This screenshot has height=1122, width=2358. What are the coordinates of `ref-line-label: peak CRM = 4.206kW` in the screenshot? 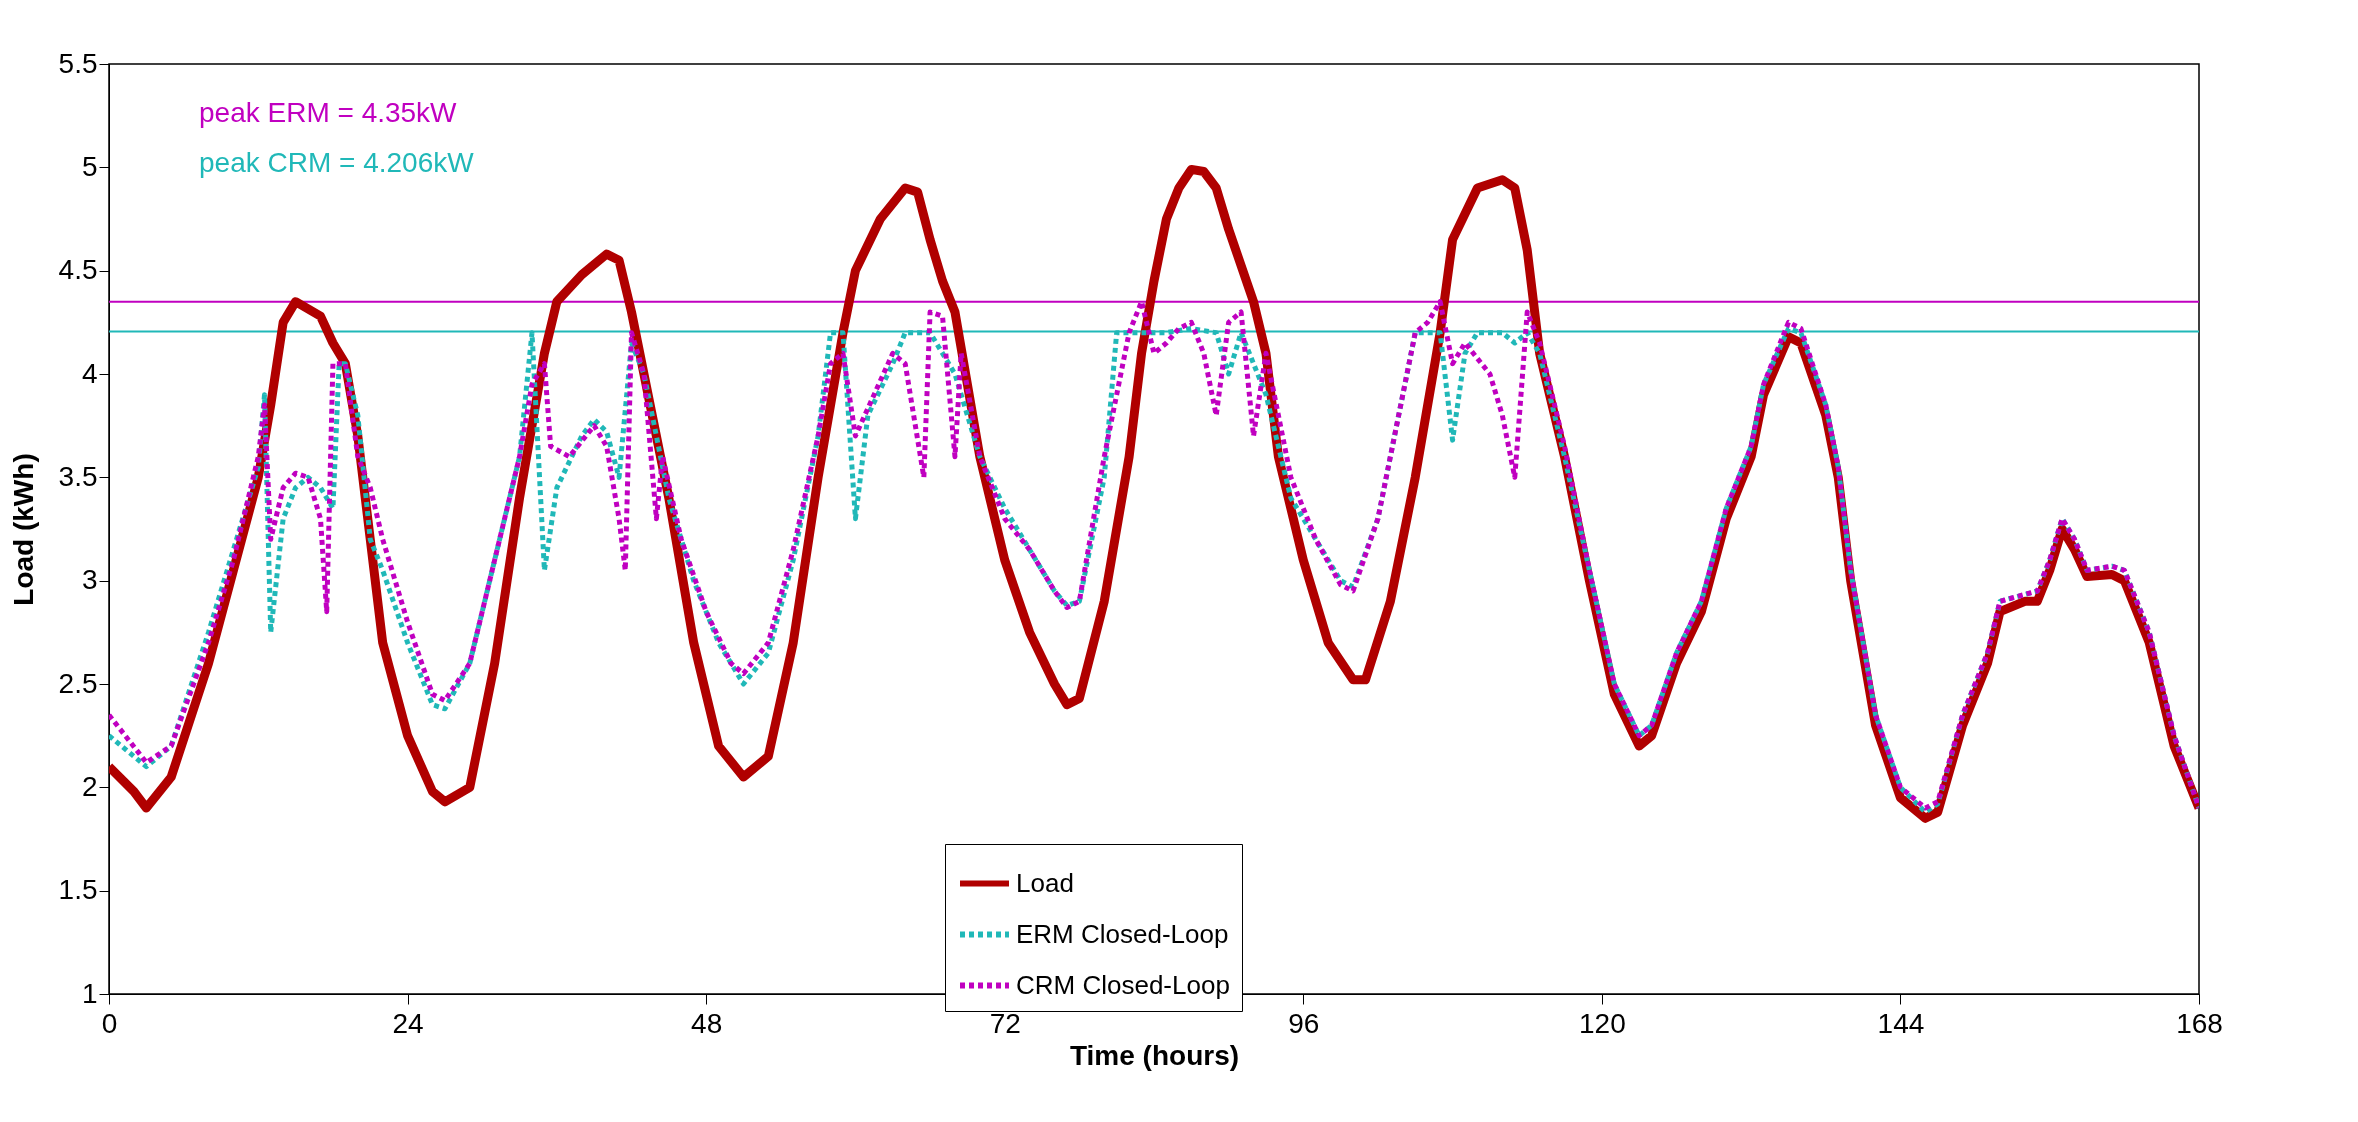 It's located at (337, 162).